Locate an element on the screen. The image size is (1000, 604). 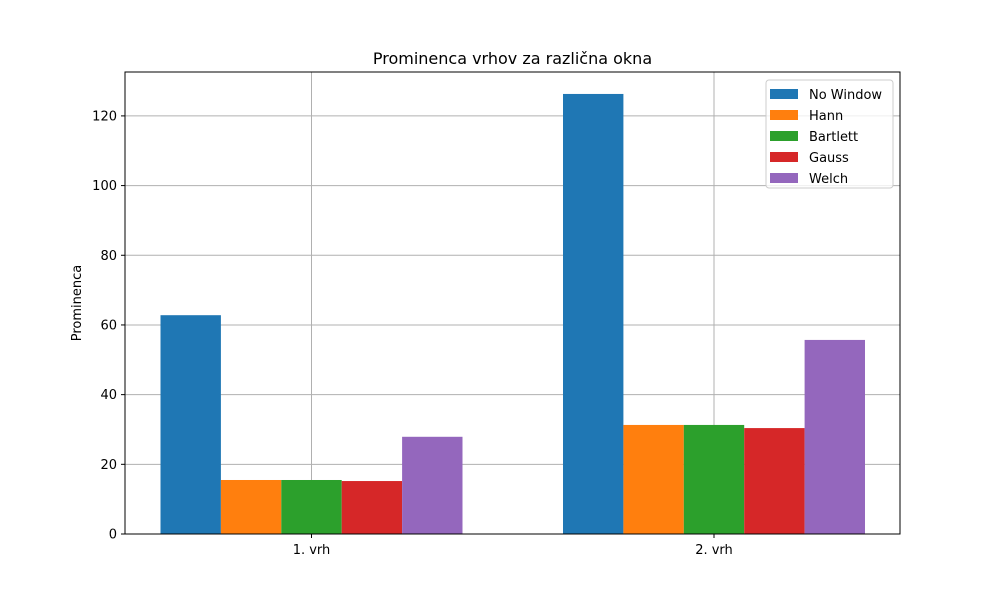
y-tick-label: 80 is located at coordinates (108, 256).